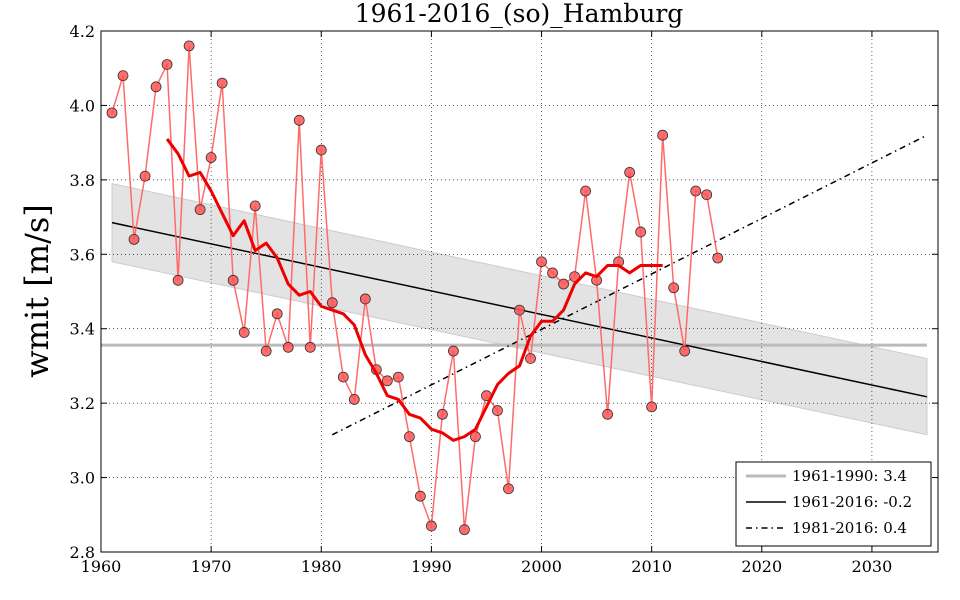  I want to click on legend-label-trend-recent: 1981-2016: 0.4, so click(849, 528).